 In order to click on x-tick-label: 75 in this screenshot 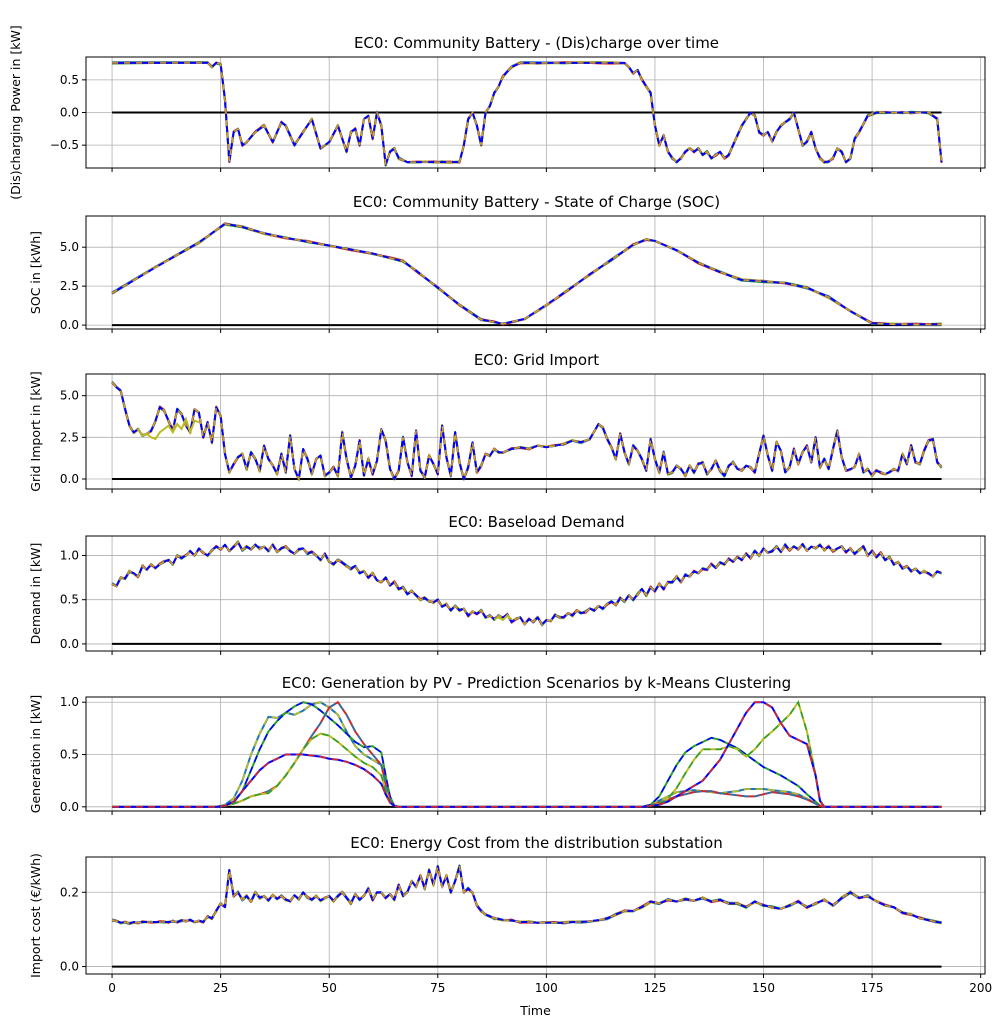, I will do `click(437, 988)`.